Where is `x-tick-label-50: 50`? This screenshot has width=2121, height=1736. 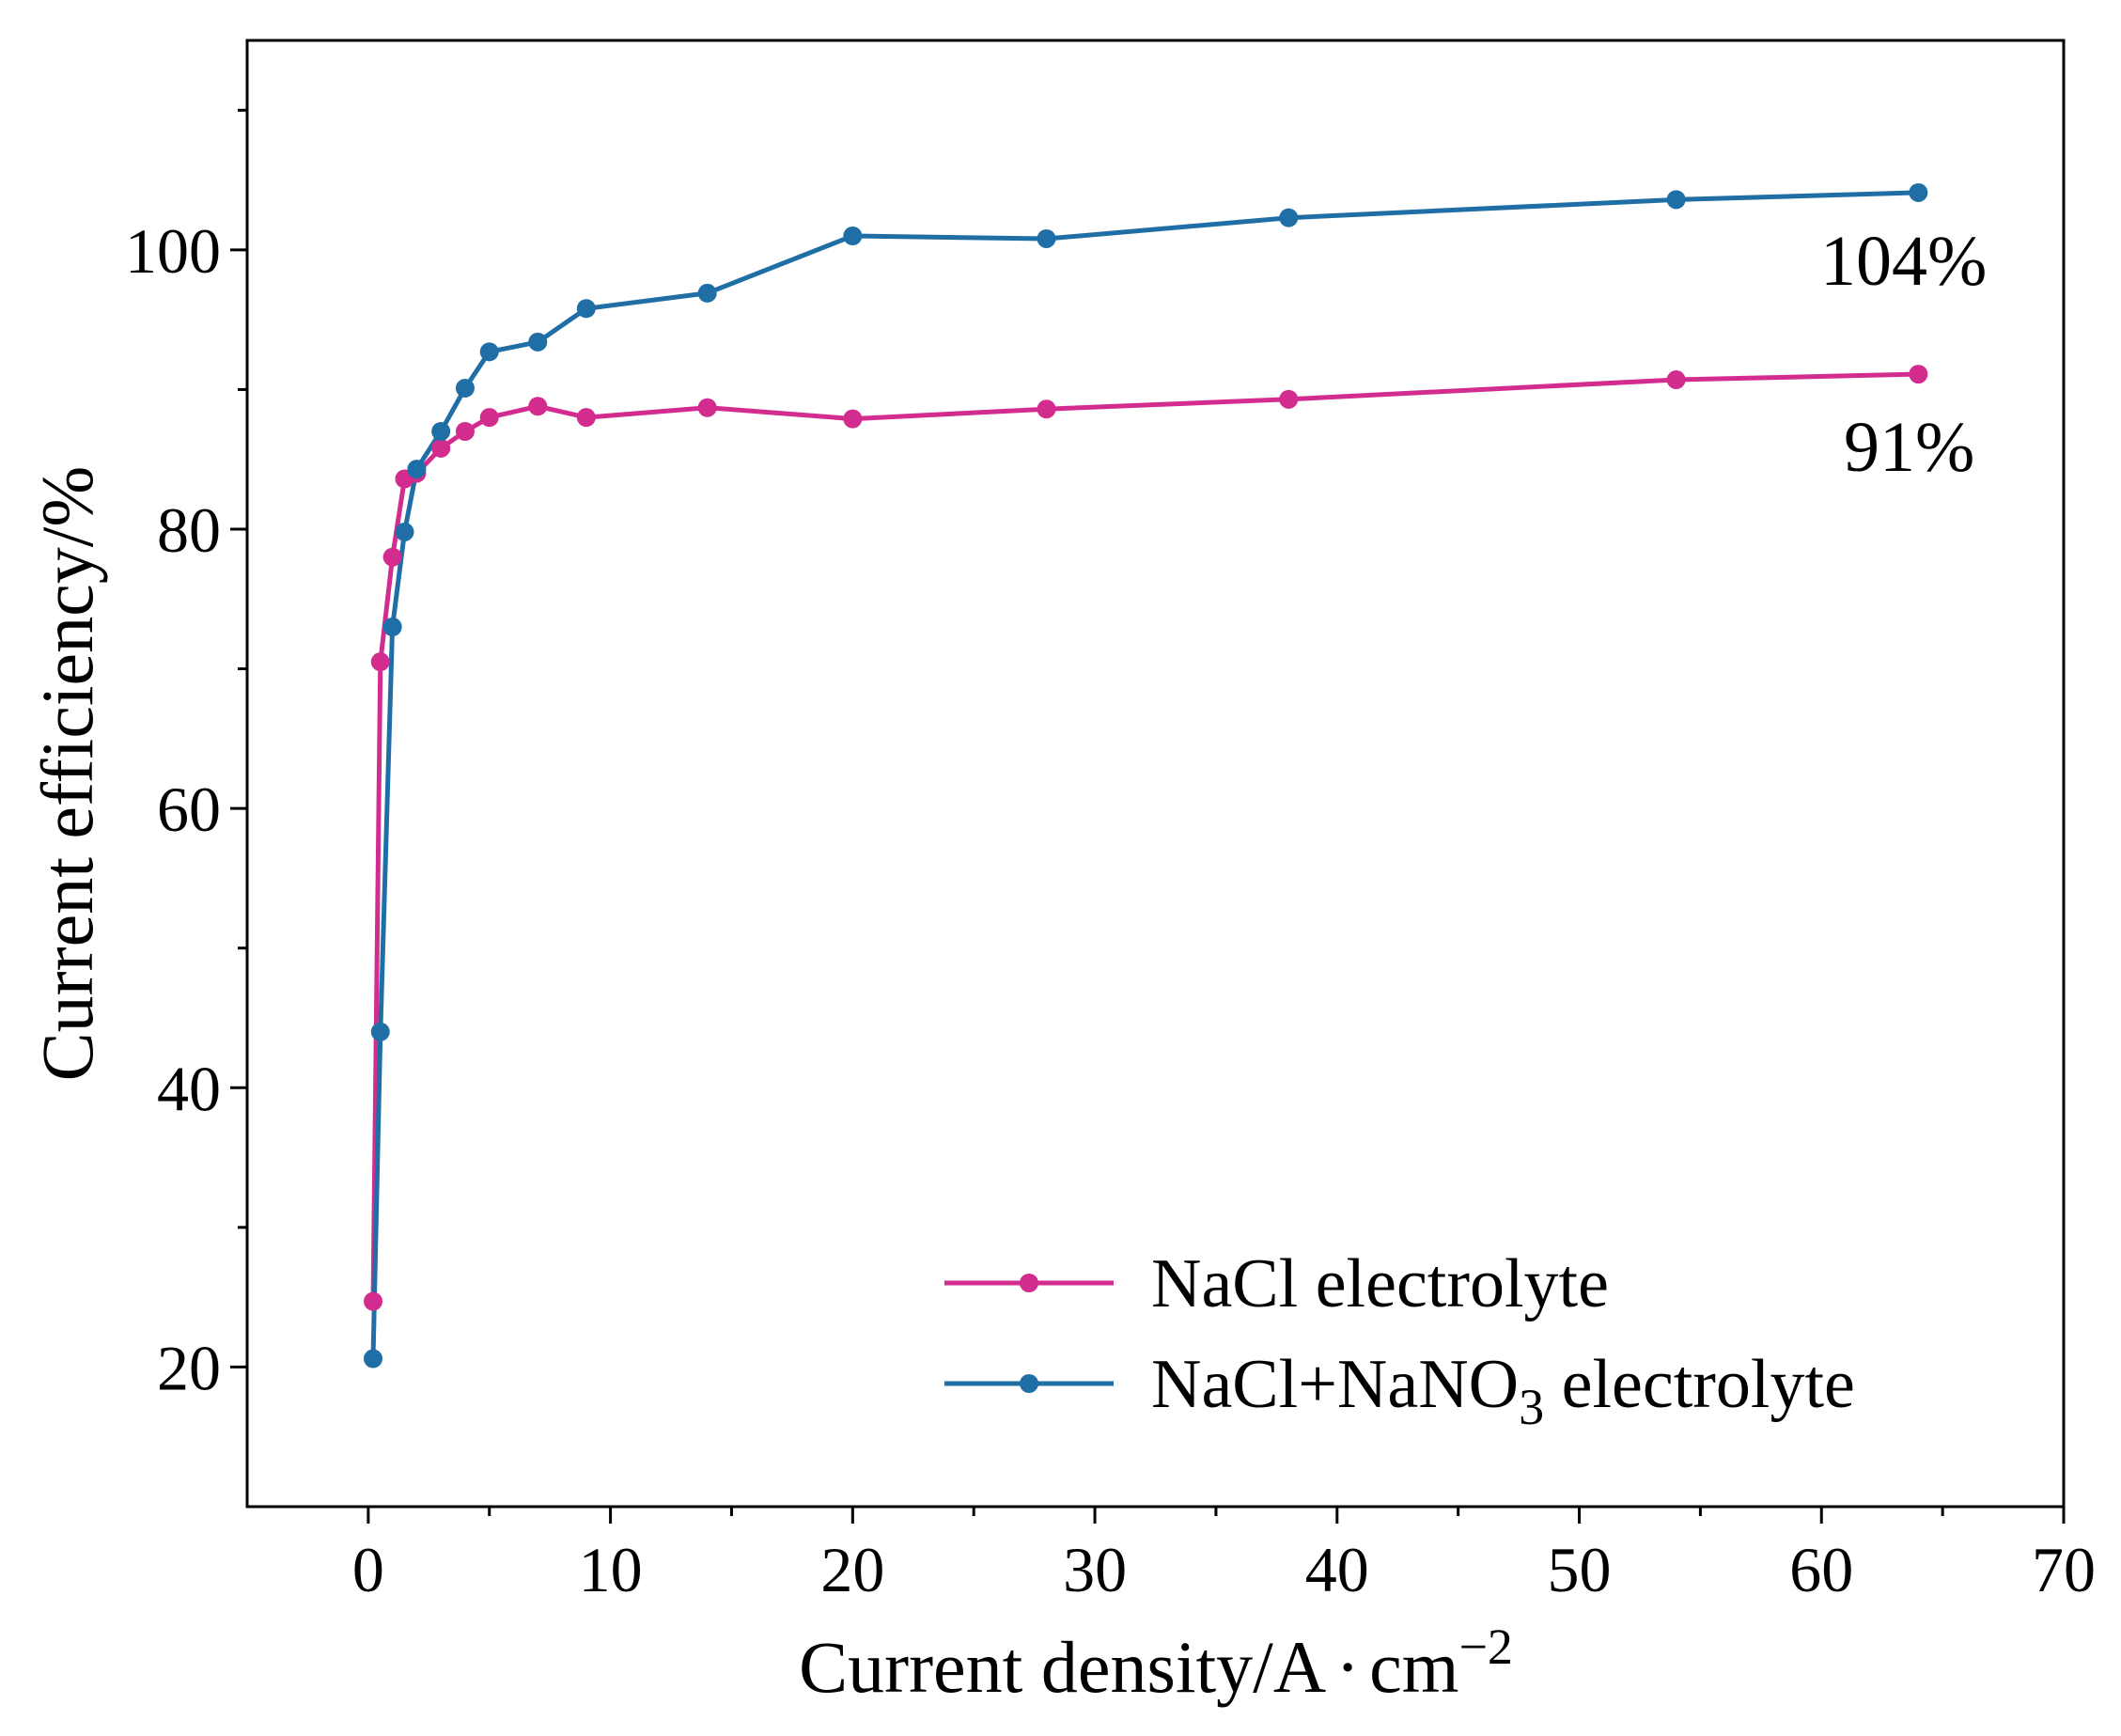
x-tick-label-50: 50 is located at coordinates (1580, 1569).